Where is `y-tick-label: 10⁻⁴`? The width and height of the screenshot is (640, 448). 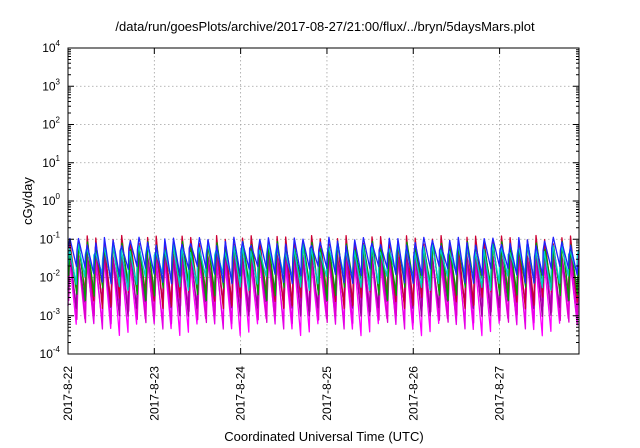 y-tick-label: 10⁻⁴ is located at coordinates (50, 353).